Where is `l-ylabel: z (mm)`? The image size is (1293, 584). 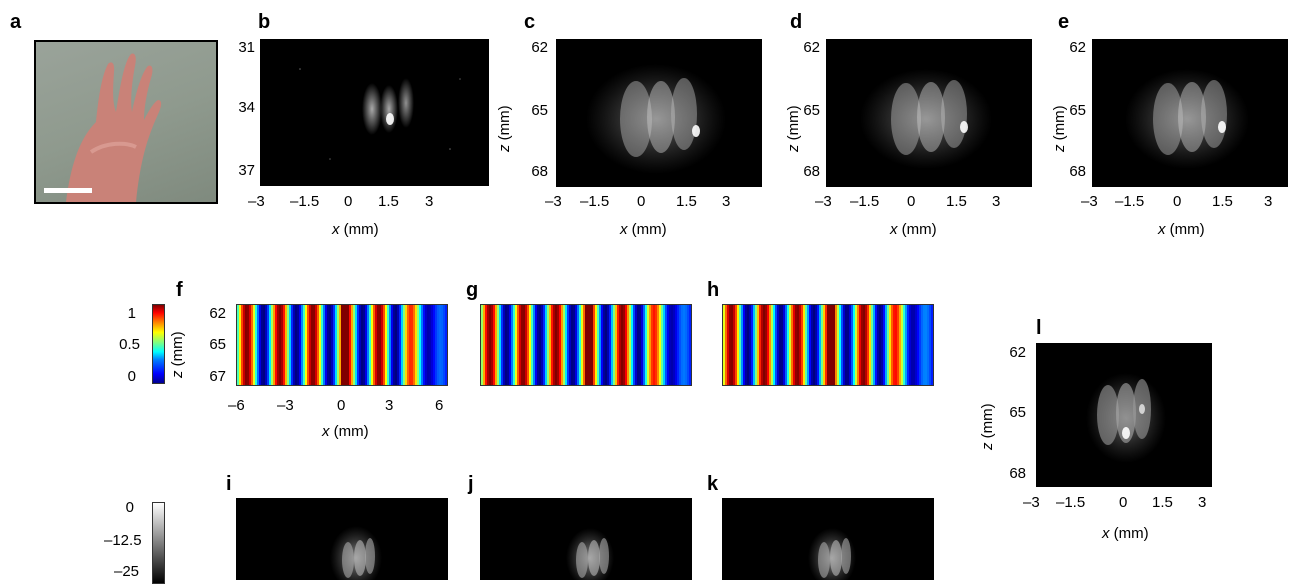
l-ylabel: z (mm) is located at coordinates (987, 426).